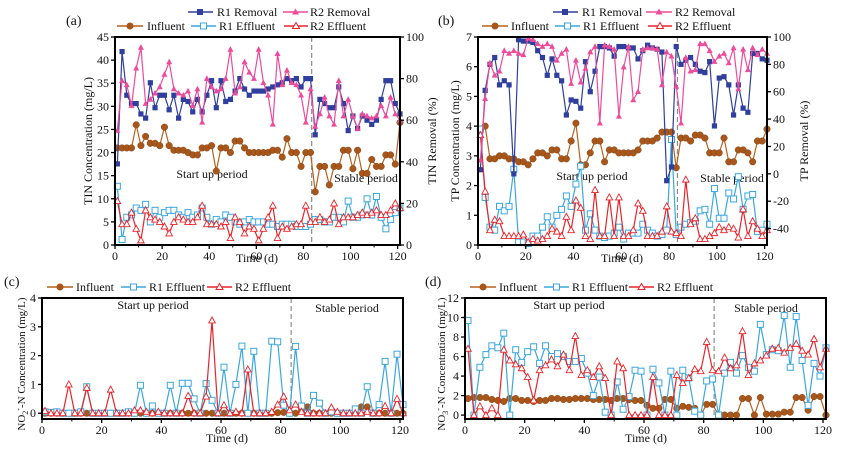  Describe the element at coordinates (249, 287) in the screenshot. I see `legend-r2-effluent: R2 Effluent` at that location.